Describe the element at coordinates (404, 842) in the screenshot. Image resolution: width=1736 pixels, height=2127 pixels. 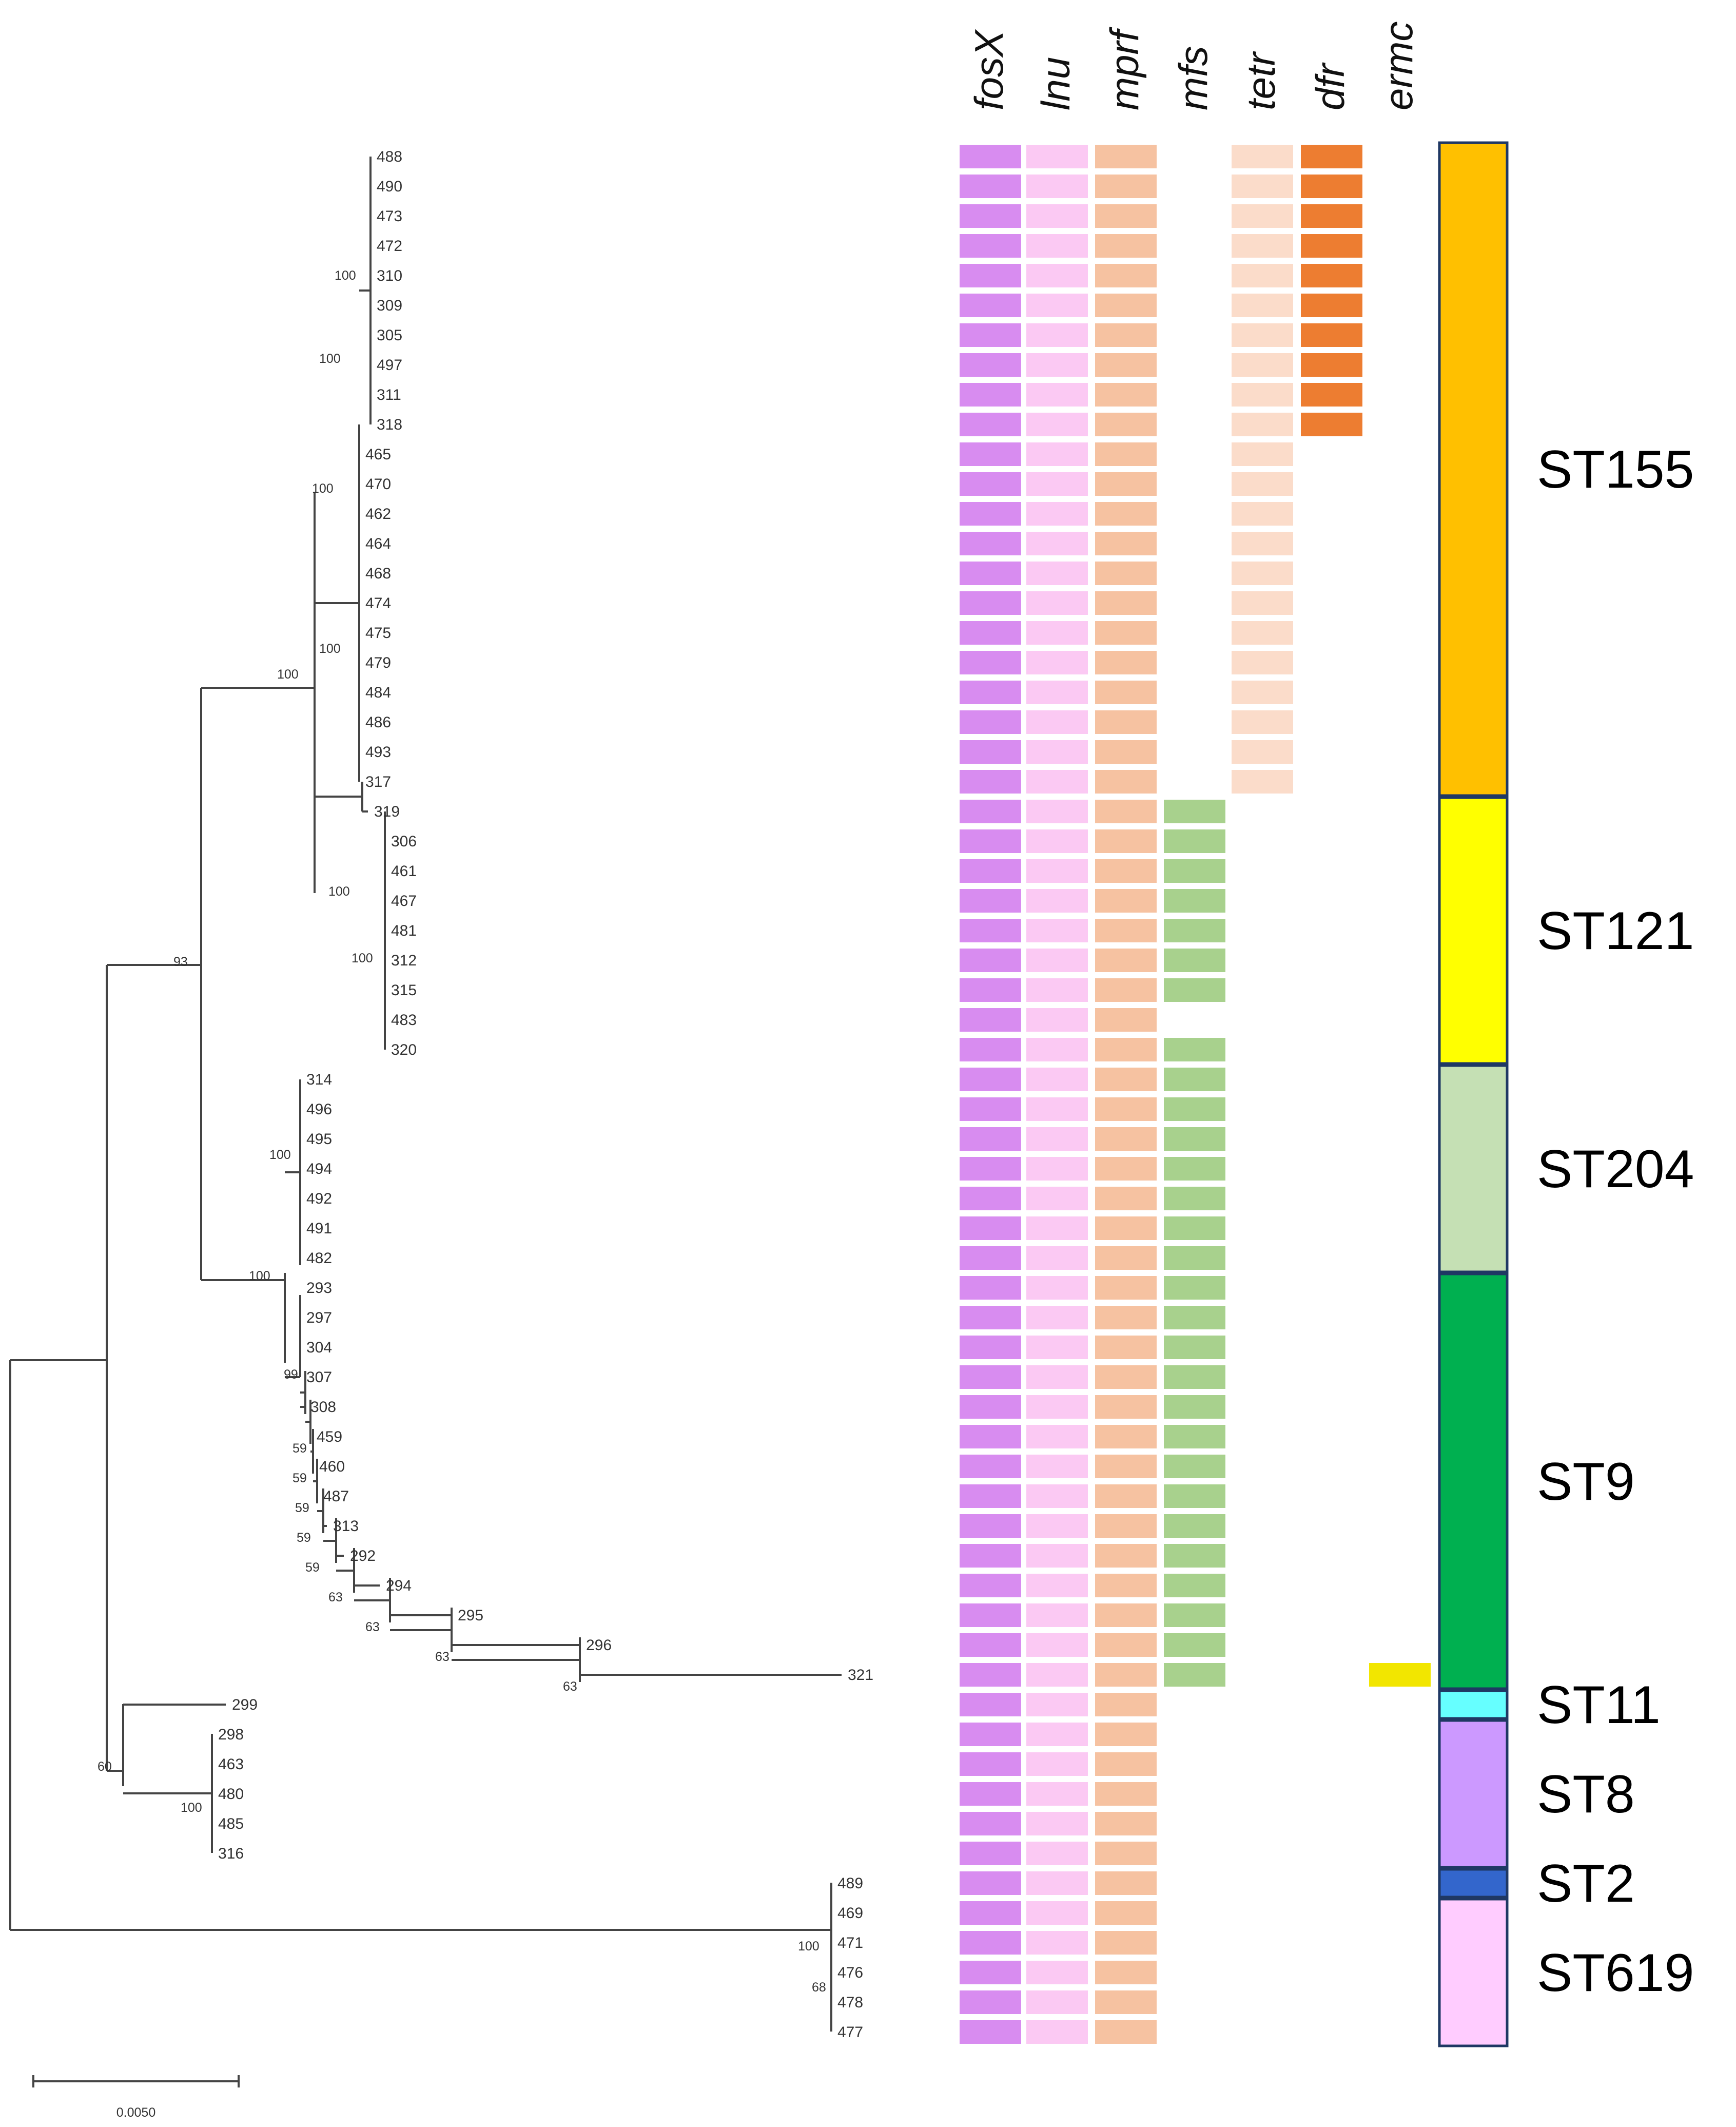
I see `isolate-label-306: 306` at that location.